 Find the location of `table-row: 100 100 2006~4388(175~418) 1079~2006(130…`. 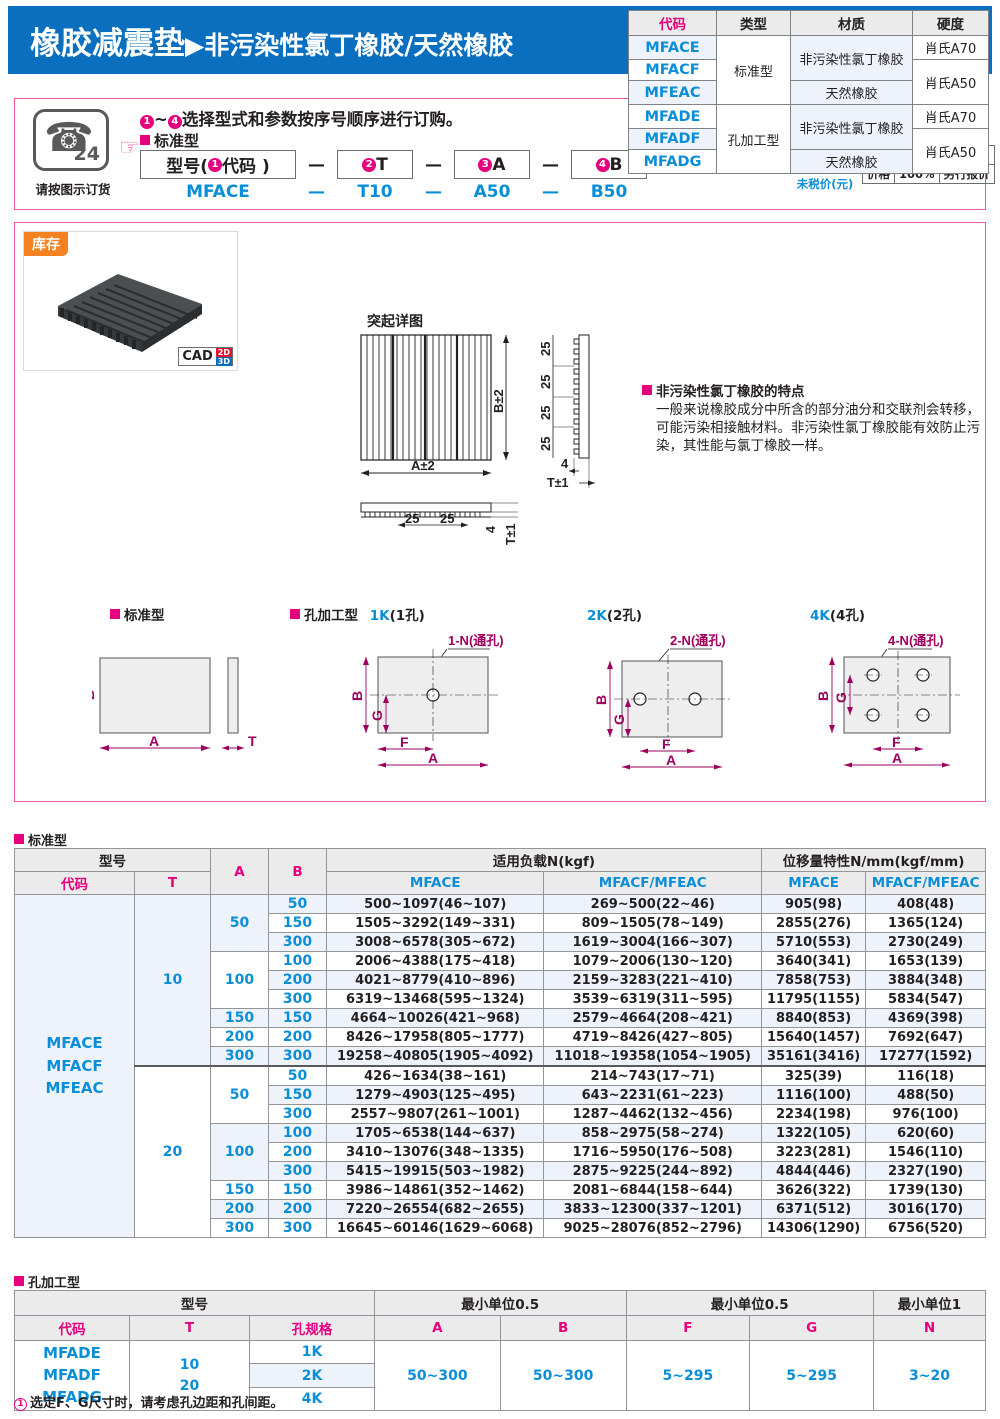

table-row: 100 100 2006~4388(175~418) 1079~2006(130… is located at coordinates (500, 980).